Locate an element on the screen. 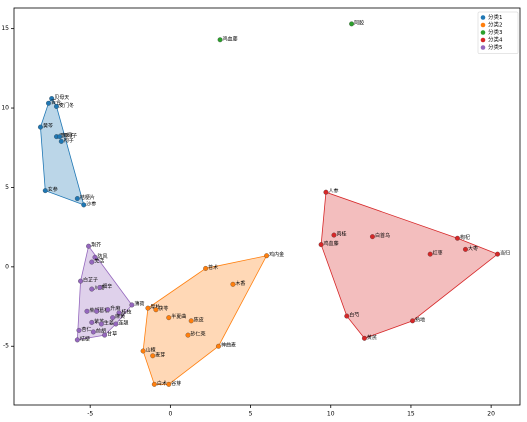 The height and width of the screenshot is (422, 527). point-label: 杏仁 is located at coordinates (86, 329).